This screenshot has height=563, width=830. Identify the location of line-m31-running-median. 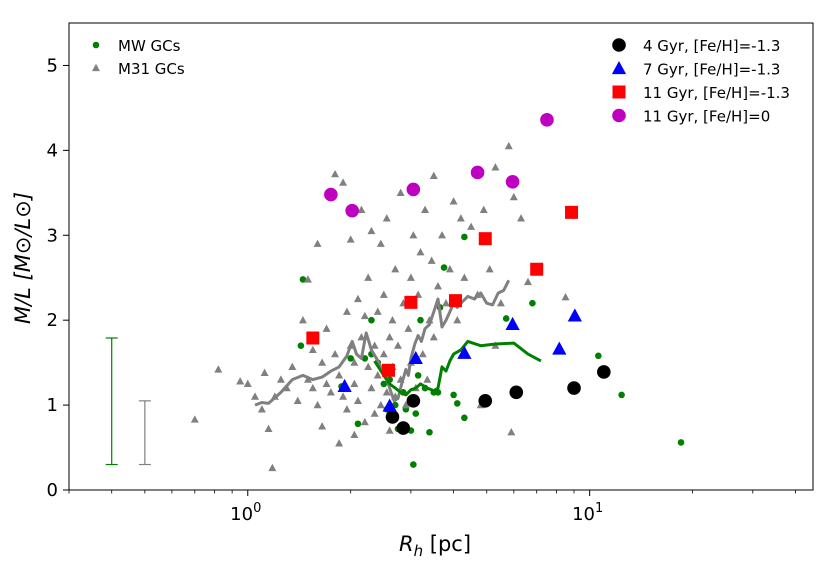
(382, 343).